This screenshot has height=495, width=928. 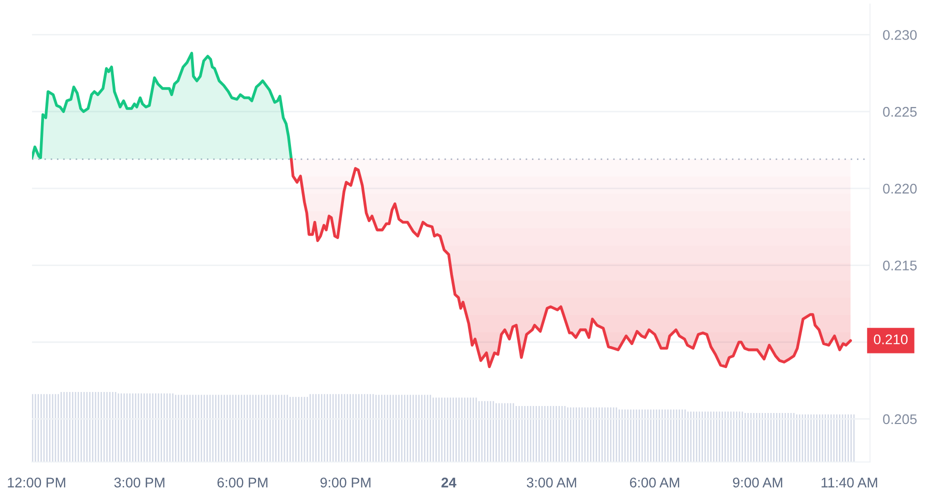 I want to click on x-tick-label: 11:40 AM, so click(x=850, y=483).